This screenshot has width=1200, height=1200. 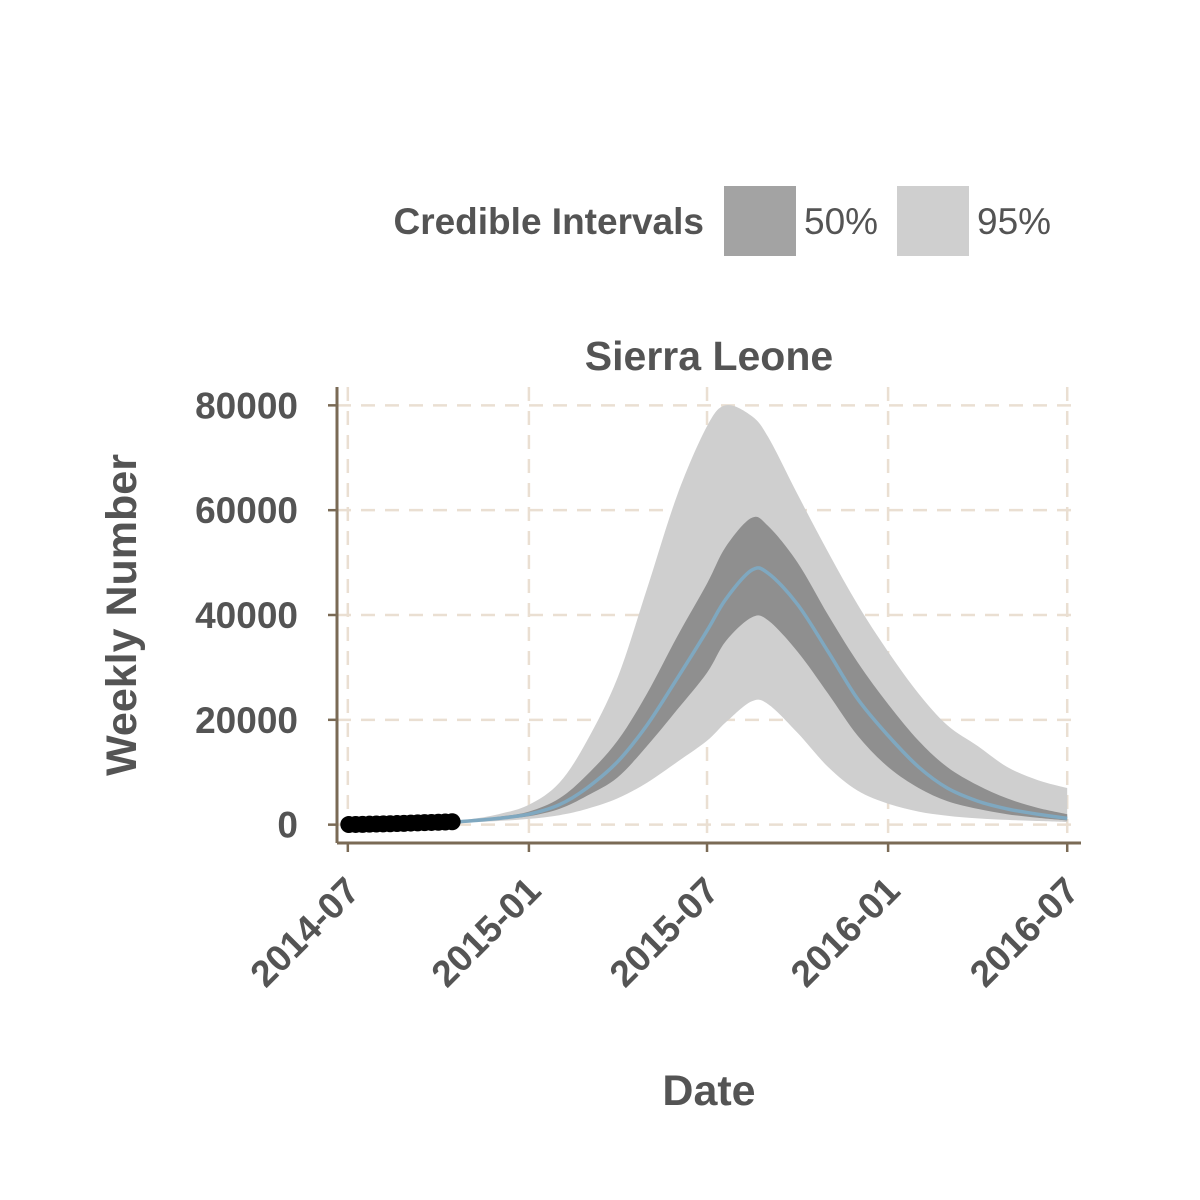 I want to click on observed-points, so click(x=400, y=823).